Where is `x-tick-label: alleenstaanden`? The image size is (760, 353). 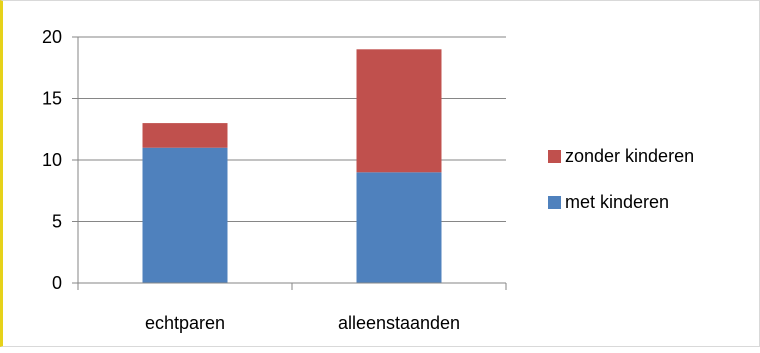 x-tick-label: alleenstaanden is located at coordinates (399, 323).